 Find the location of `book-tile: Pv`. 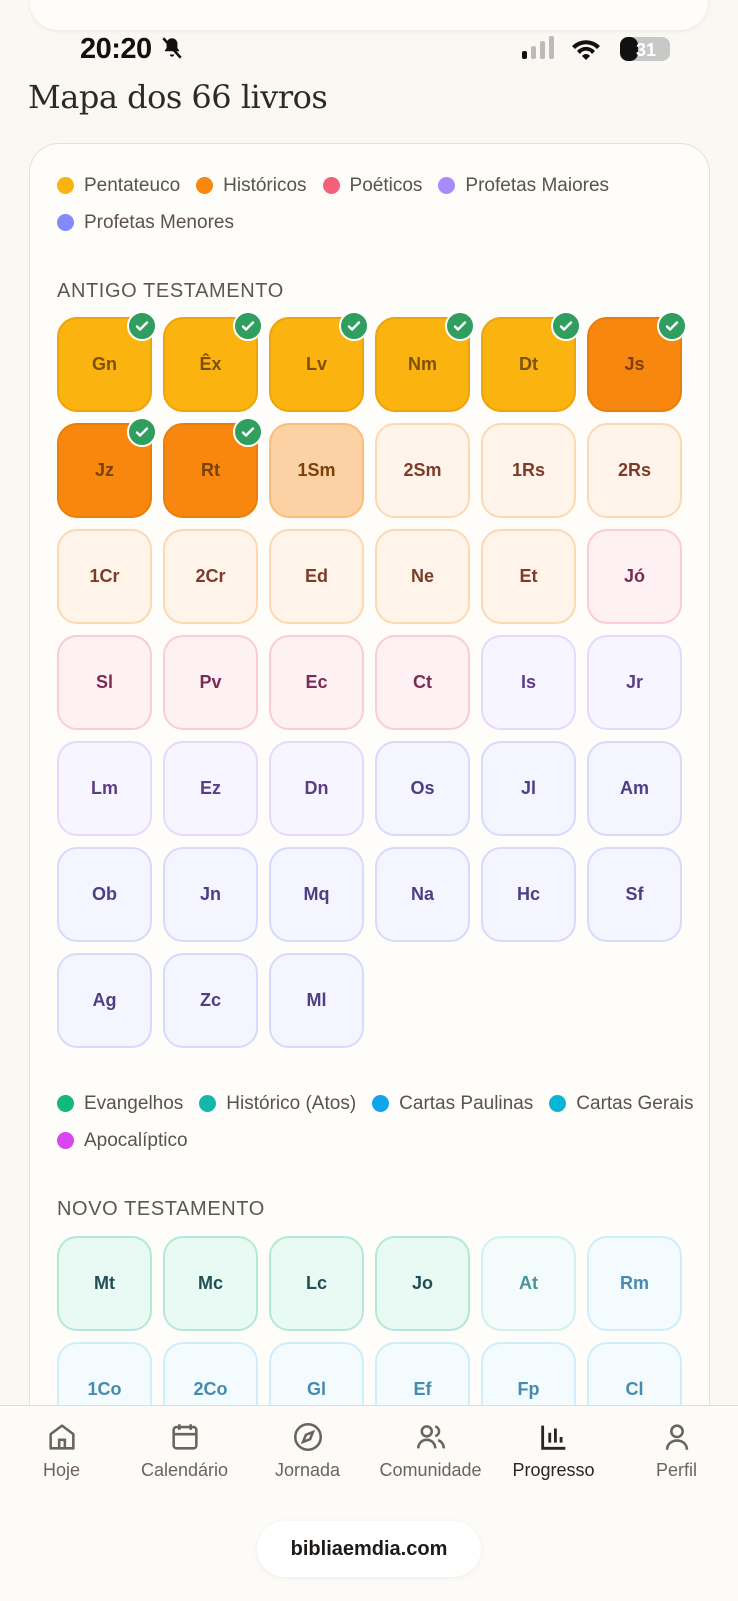

book-tile: Pv is located at coordinates (210, 682).